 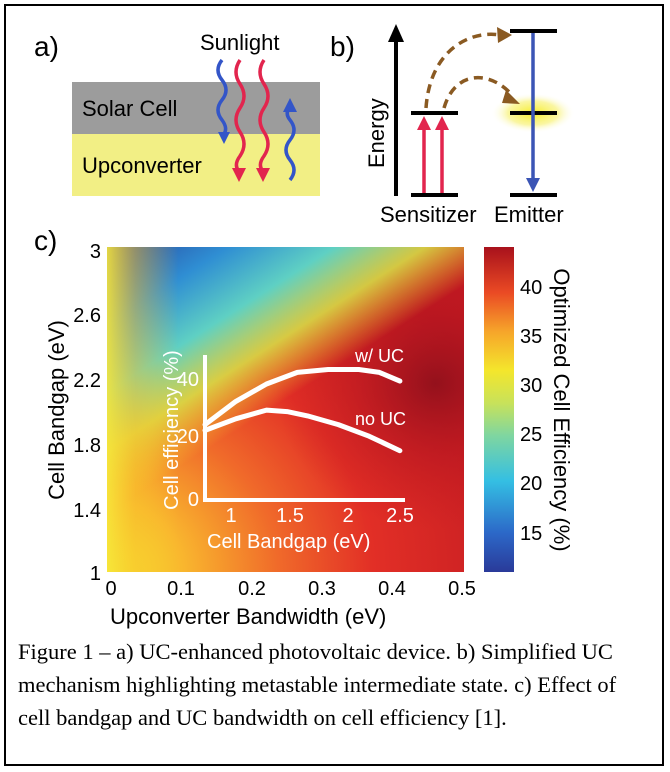 I want to click on series-line-no-uc, so click(x=302, y=430).